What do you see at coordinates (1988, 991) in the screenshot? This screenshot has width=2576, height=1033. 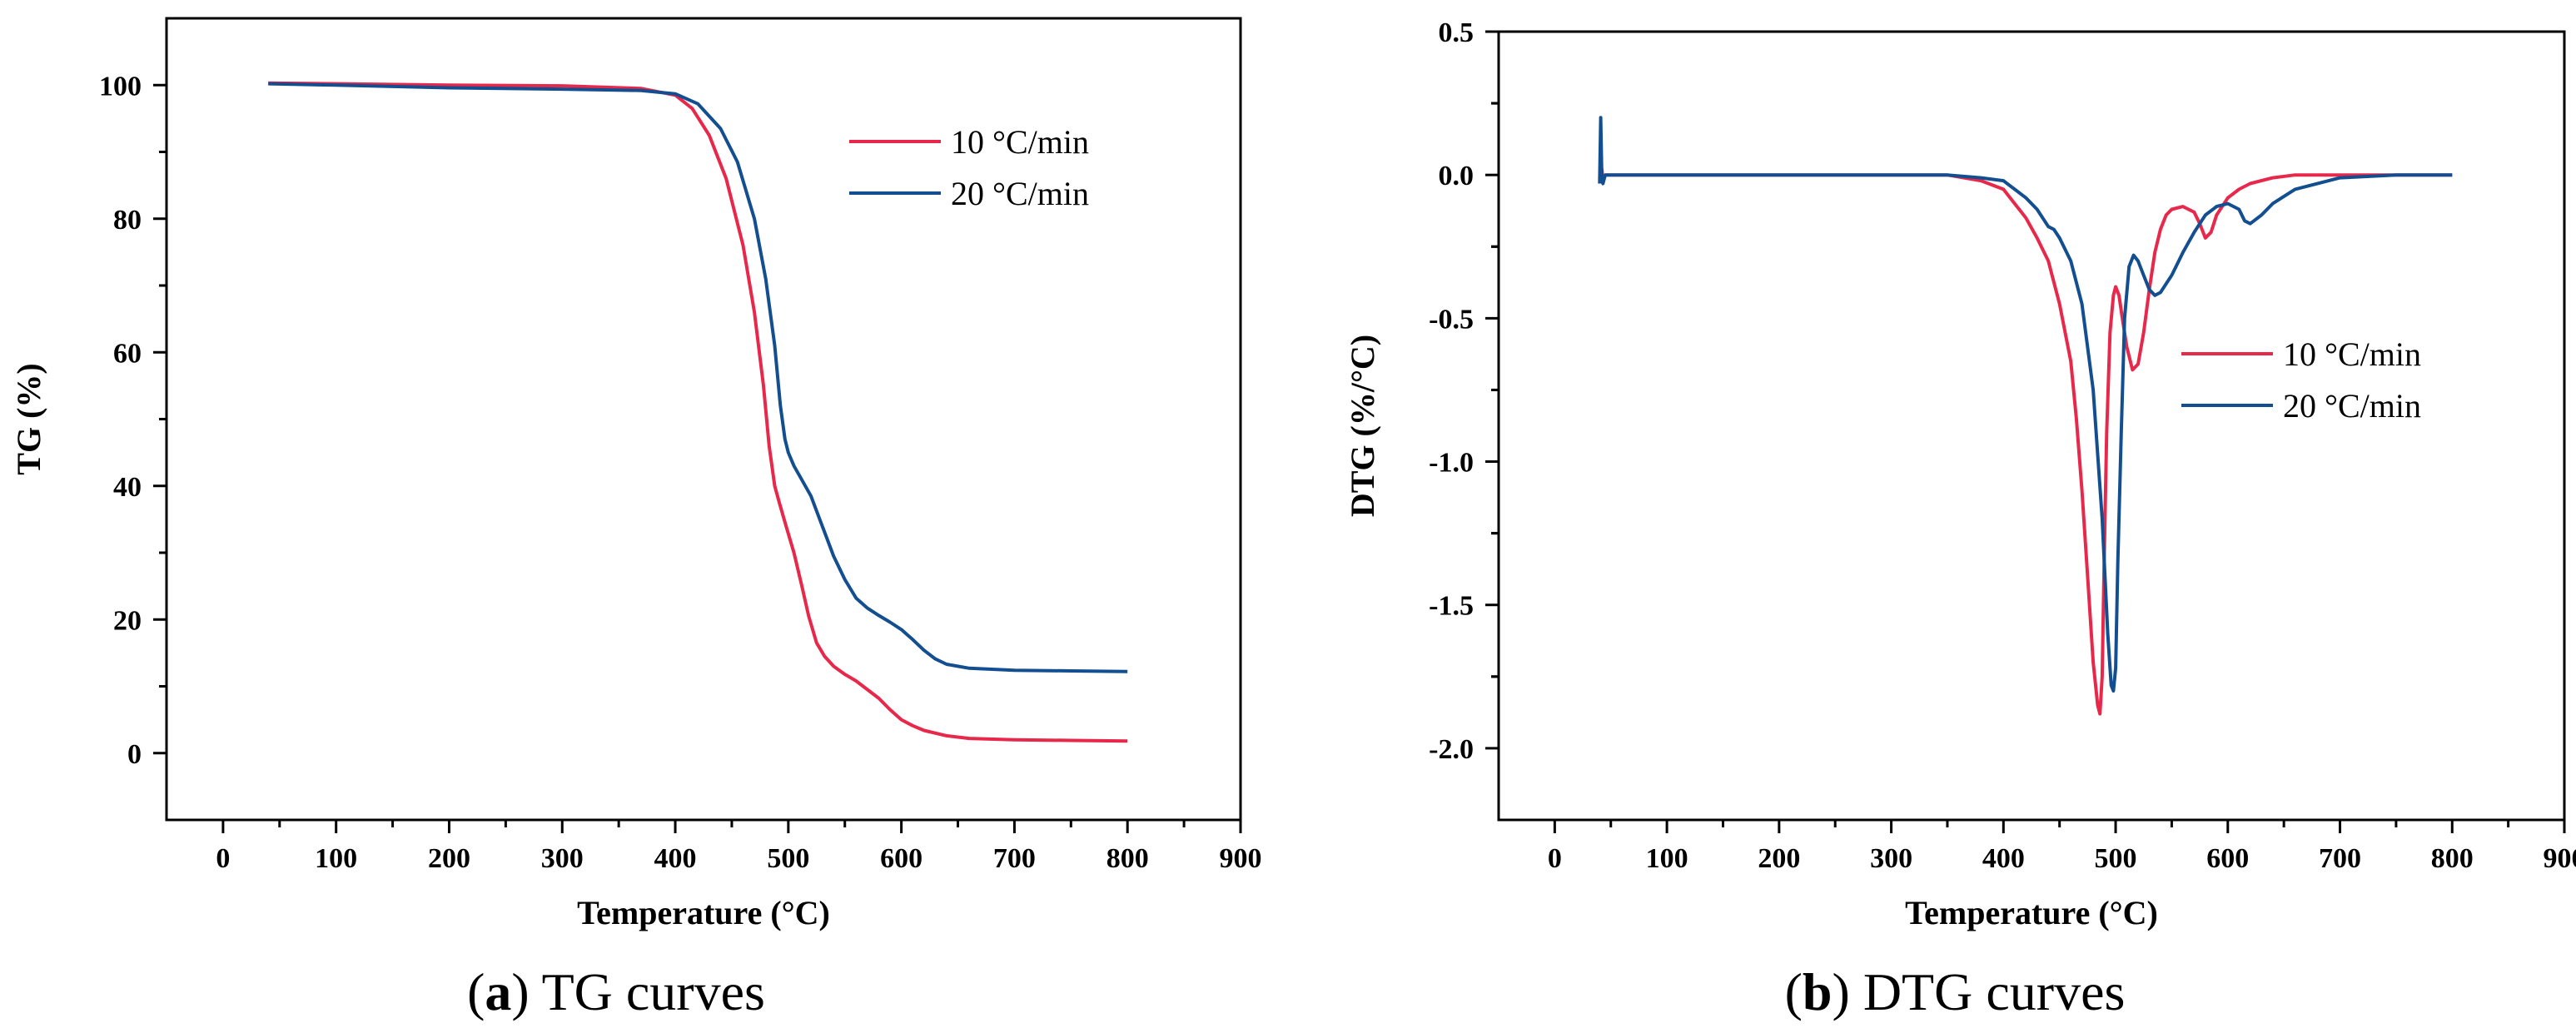 I see `caption-b-text: DTG curves` at bounding box center [1988, 991].